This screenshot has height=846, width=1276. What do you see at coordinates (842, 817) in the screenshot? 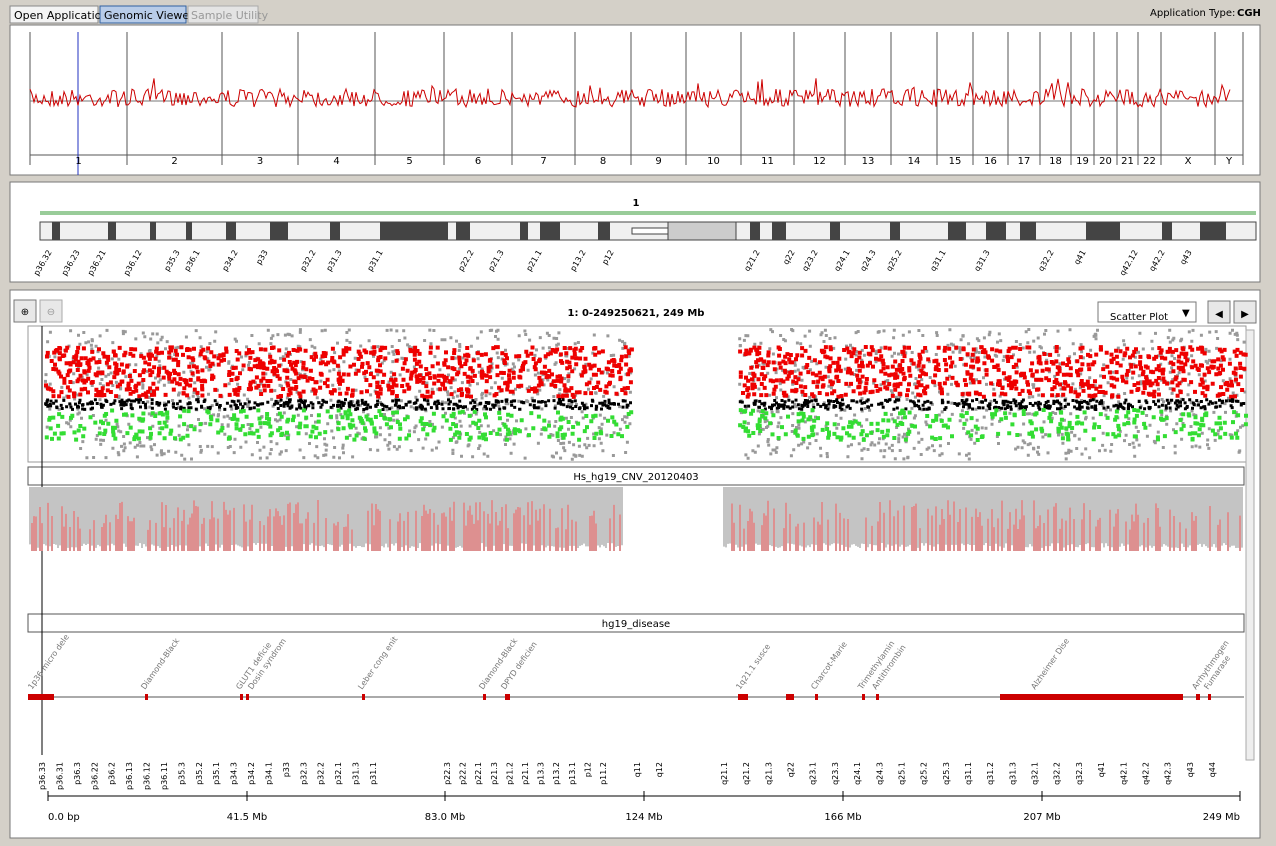
I see `ruler-label: 166 Mb` at bounding box center [842, 817].